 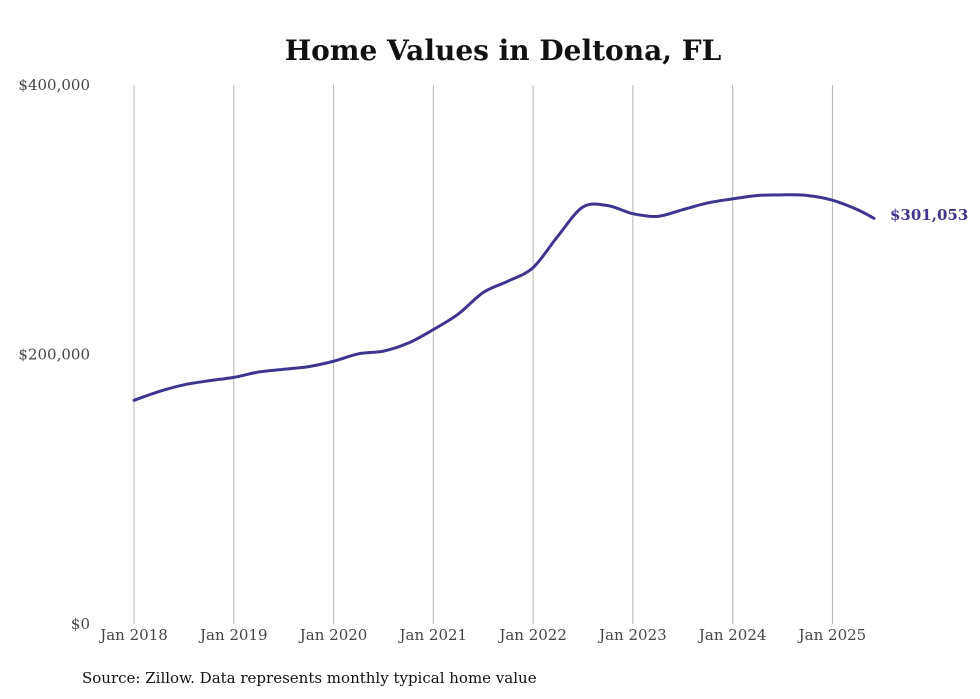 What do you see at coordinates (433, 635) in the screenshot?
I see `x-tick-label: Jan 2021` at bounding box center [433, 635].